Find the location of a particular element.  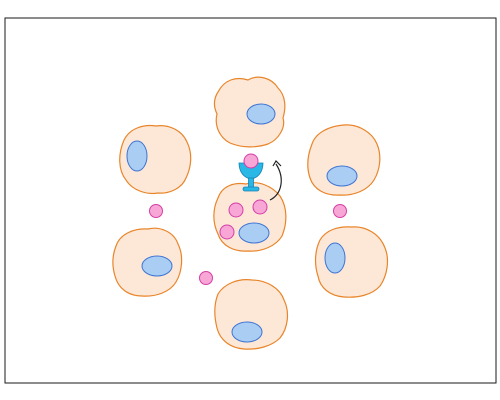

arrow-head is located at coordinates (277, 163).